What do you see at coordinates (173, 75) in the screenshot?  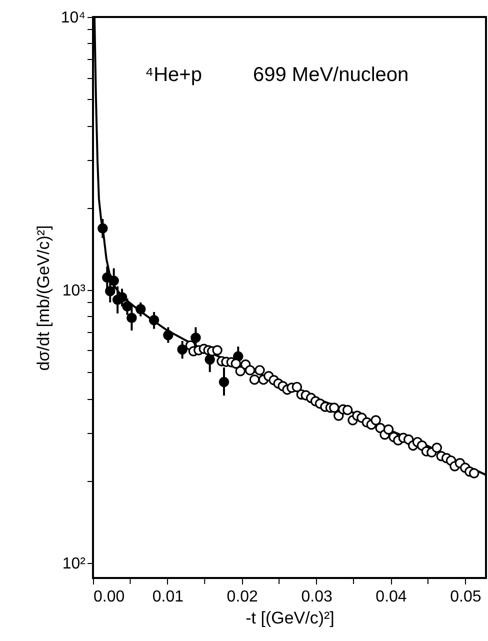 I see `annotation: ⁴He+p` at bounding box center [173, 75].